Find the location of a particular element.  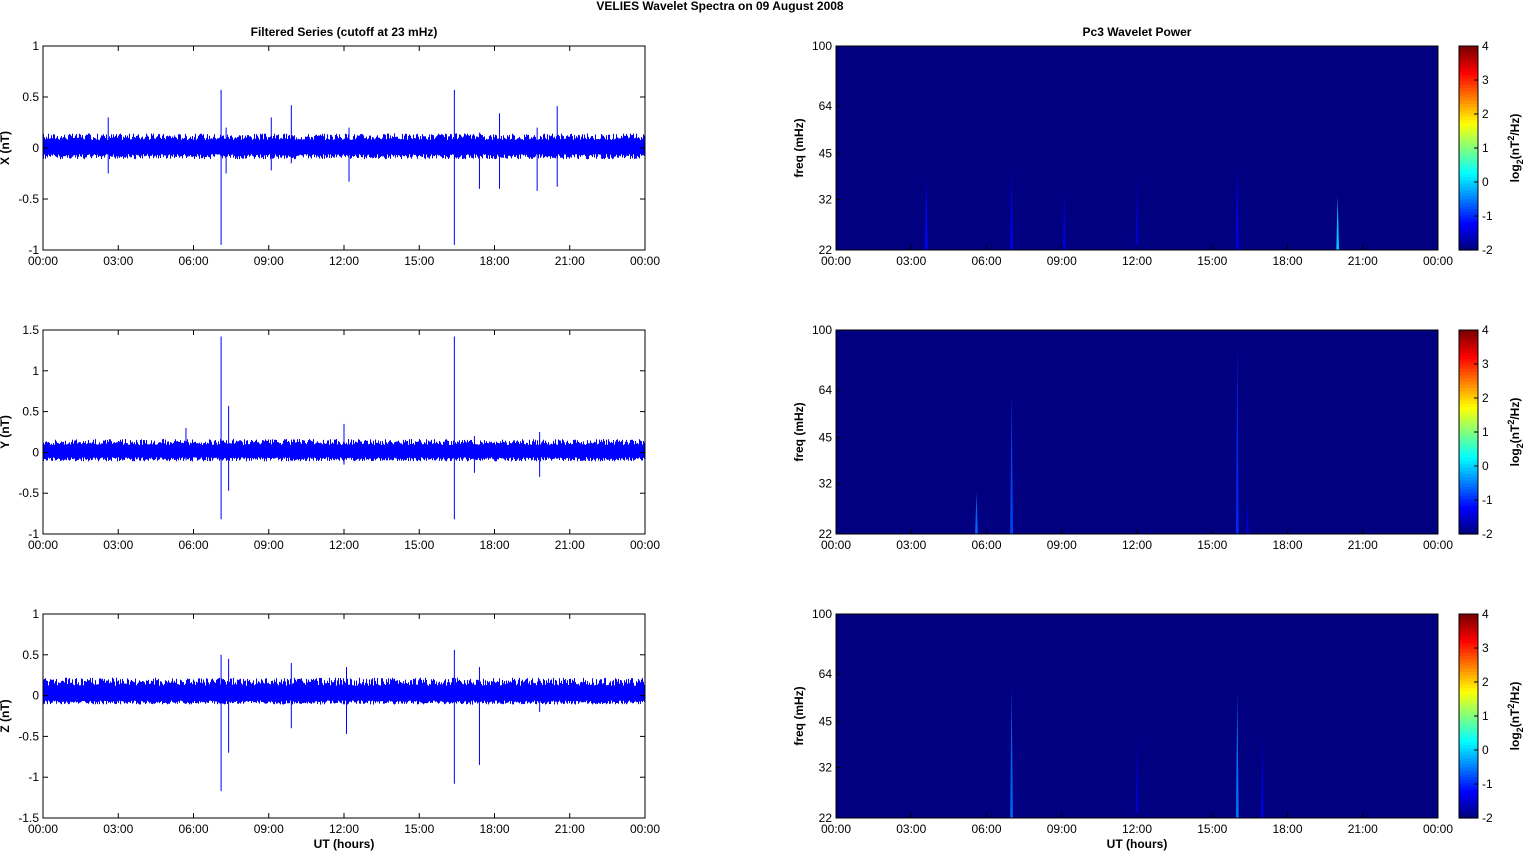

colorbar-tick-label: 4 is located at coordinates (1485, 330).